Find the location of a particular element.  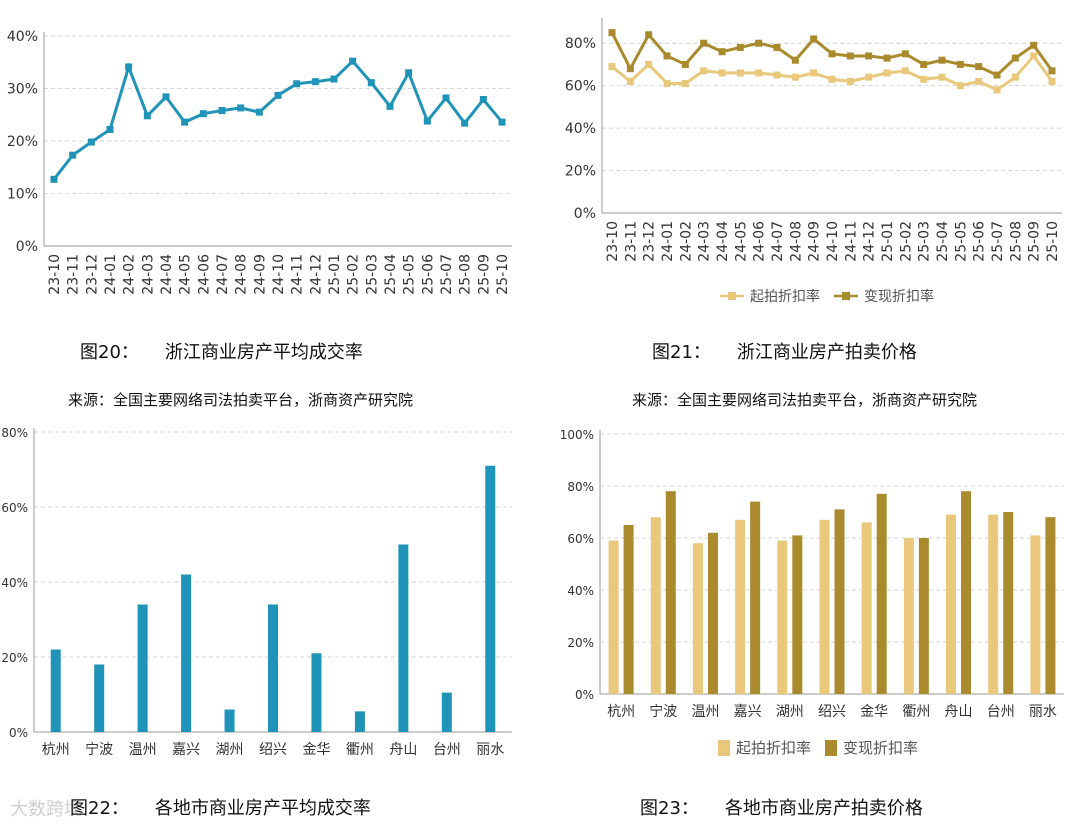

source-note-right: 来源：全国主要网络司法拍卖平台，浙商资产研究院 is located at coordinates (805, 400).